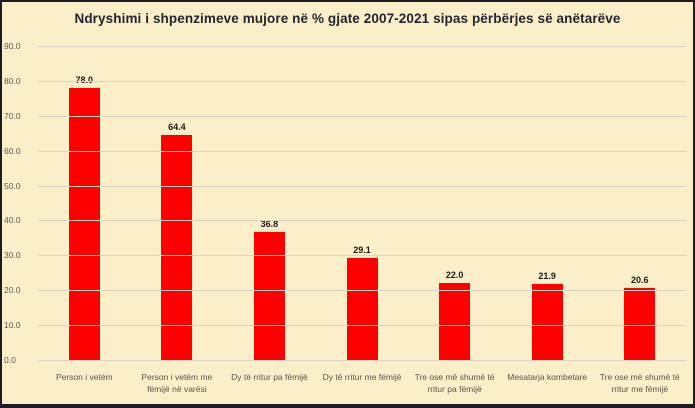 Image resolution: width=695 pixels, height=408 pixels. Describe the element at coordinates (177, 383) in the screenshot. I see `x-axis-category-label: Person i vetëm me fëmijë në varësi` at that location.